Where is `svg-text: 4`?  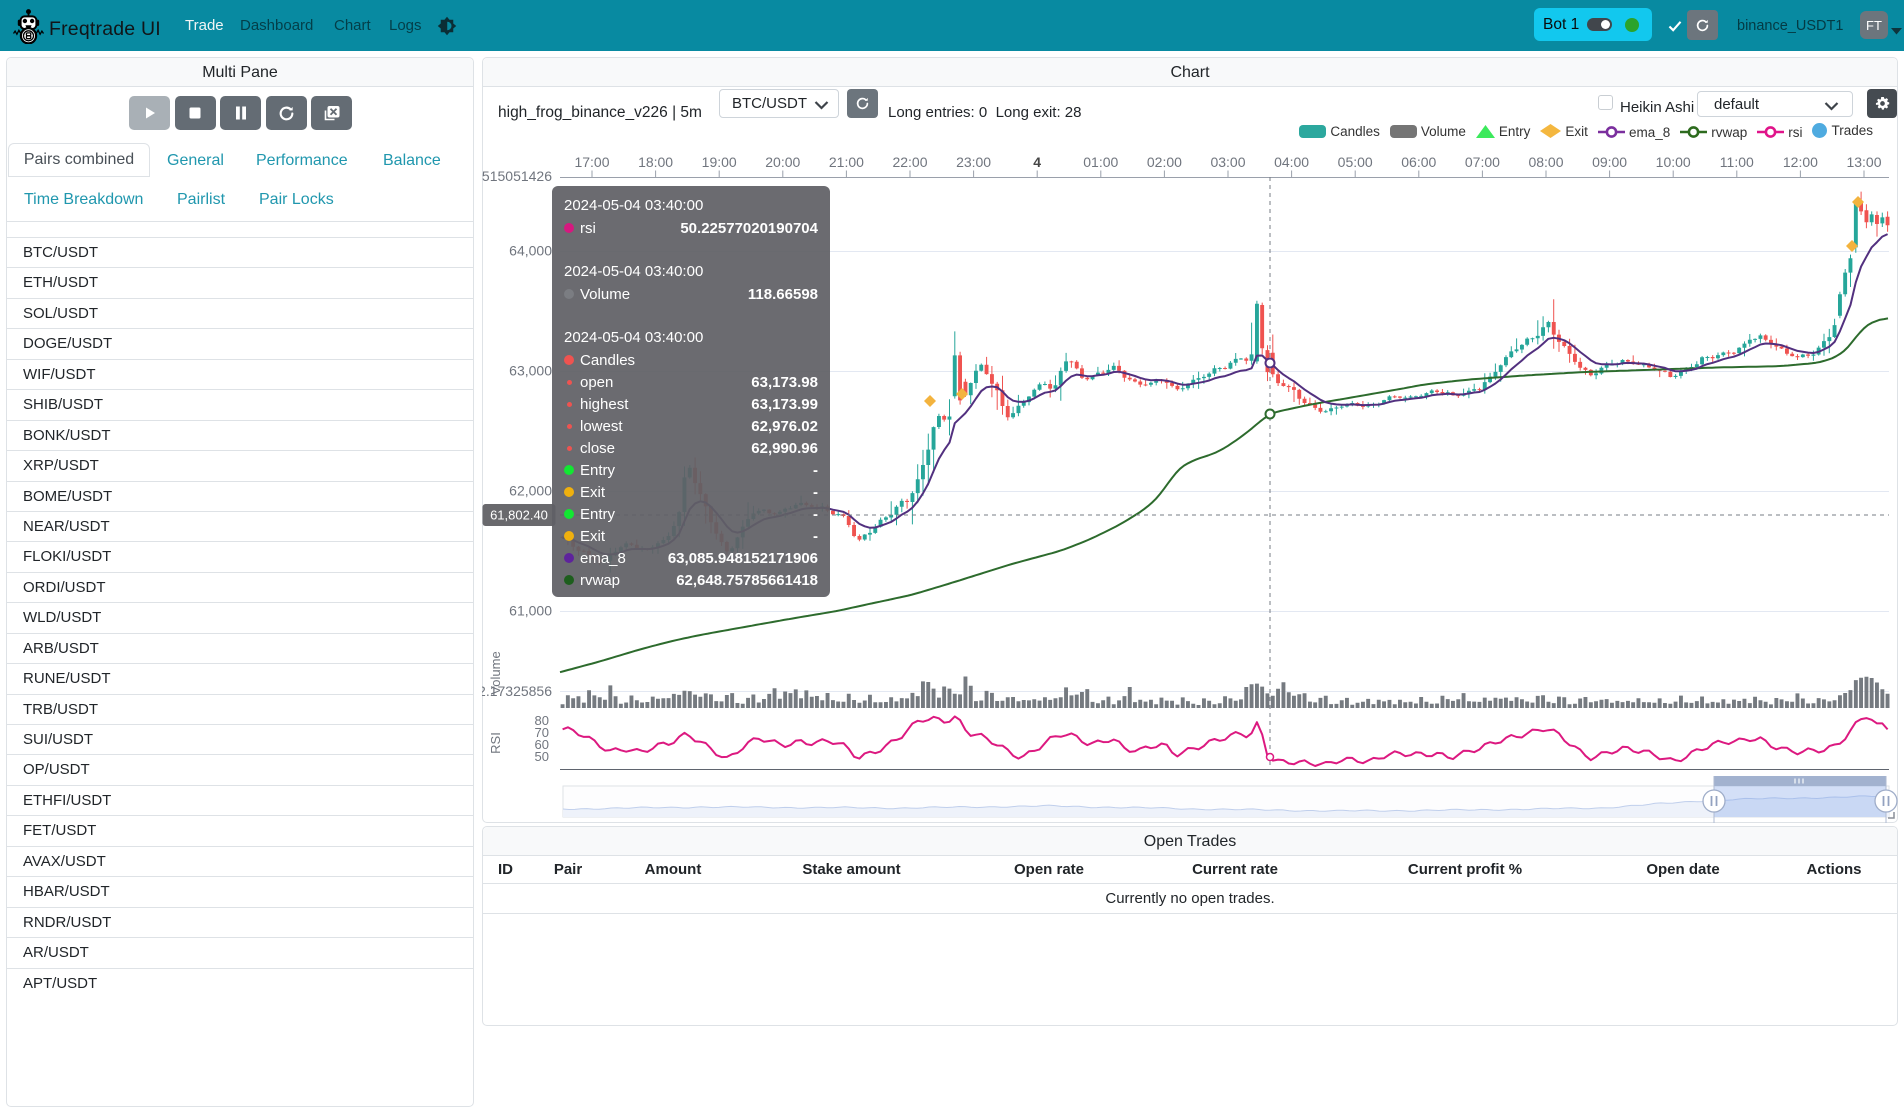 svg-text: 4 is located at coordinates (1037, 162).